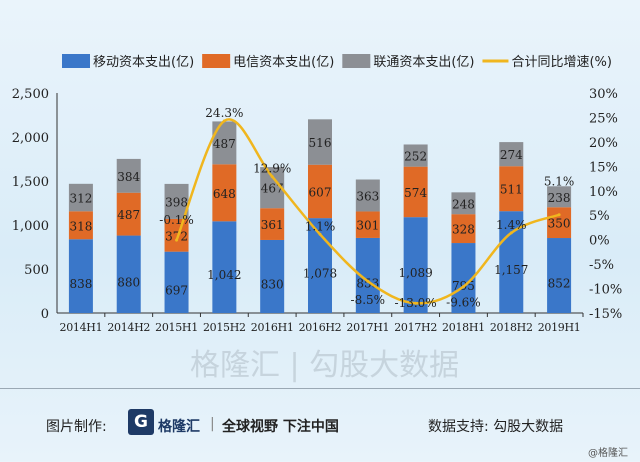 This screenshot has height=462, width=640. What do you see at coordinates (320, 274) in the screenshot?
I see `bar-label: 1,078` at bounding box center [320, 274].